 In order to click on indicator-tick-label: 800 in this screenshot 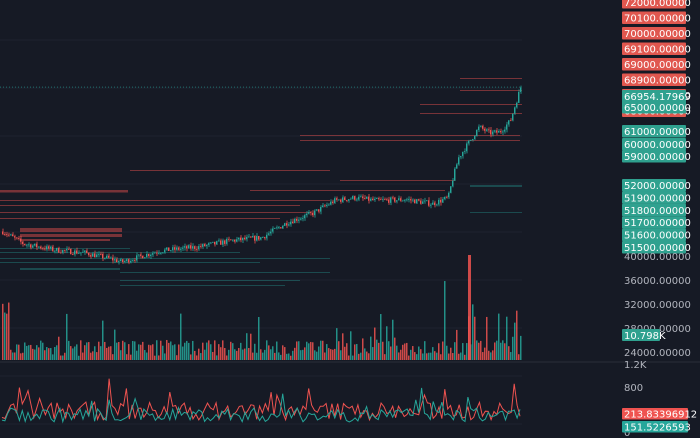, I will do `click(633, 388)`.